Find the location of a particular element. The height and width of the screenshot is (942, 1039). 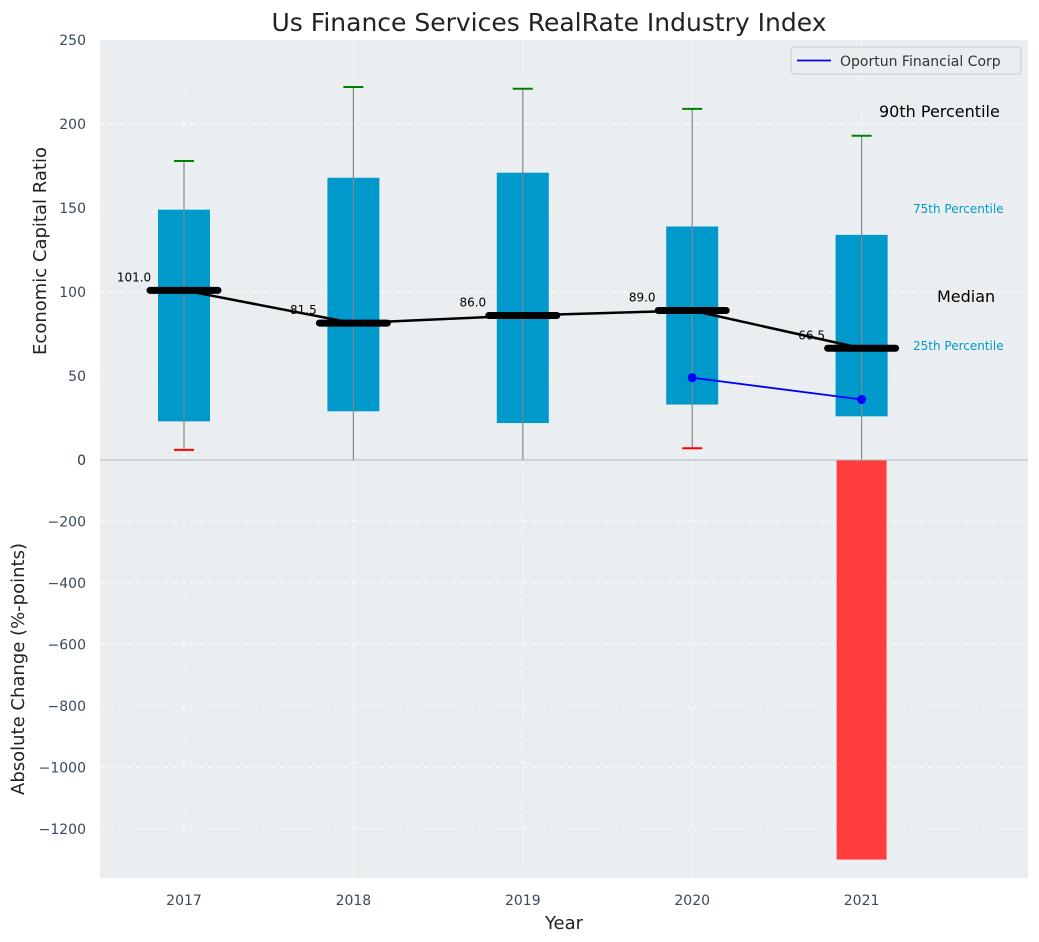

annotation-median: Median is located at coordinates (966, 296).